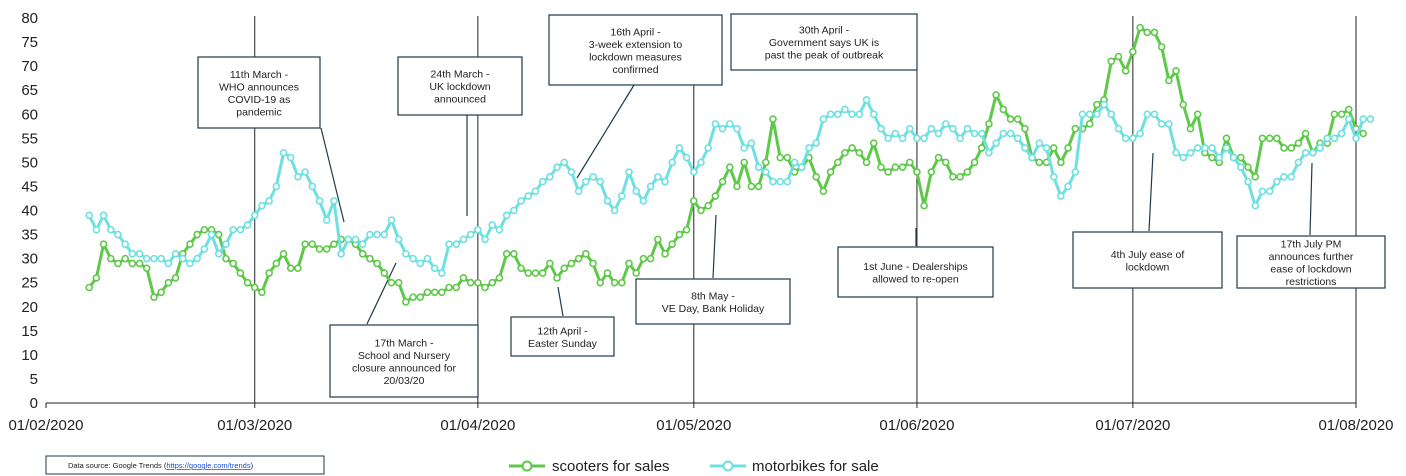 This screenshot has height=476, width=1406. What do you see at coordinates (404, 356) in the screenshot?
I see `annotation-text: School and Nursery` at bounding box center [404, 356].